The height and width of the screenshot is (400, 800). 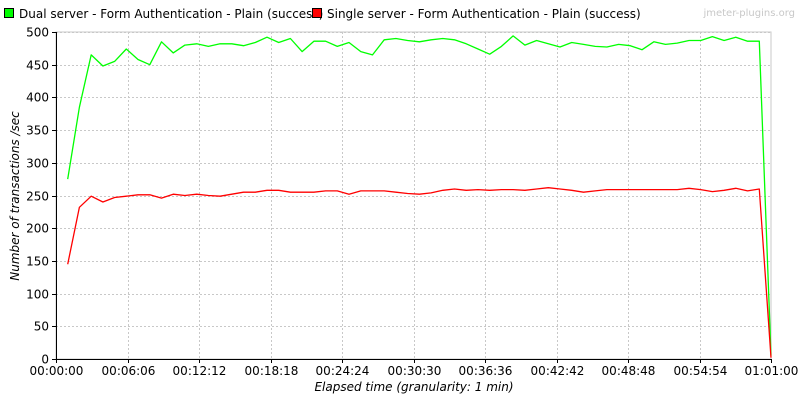 What do you see at coordinates (272, 371) in the screenshot?
I see `x-tick-label: 00:18:18` at bounding box center [272, 371].